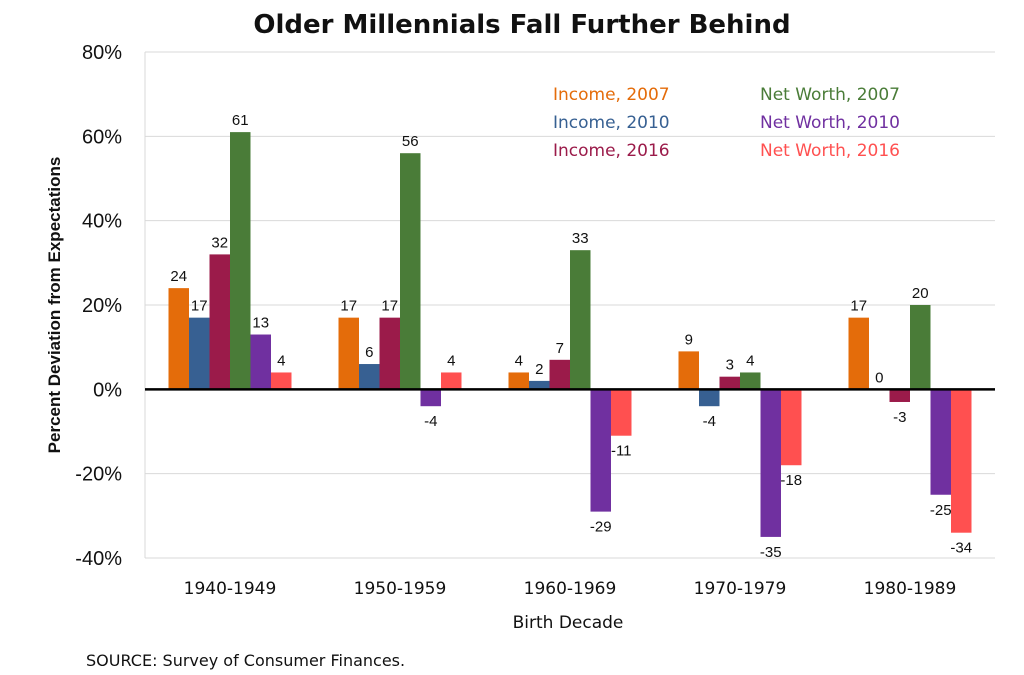 The image size is (1024, 675). I want to click on data-label: -11, so click(621, 451).